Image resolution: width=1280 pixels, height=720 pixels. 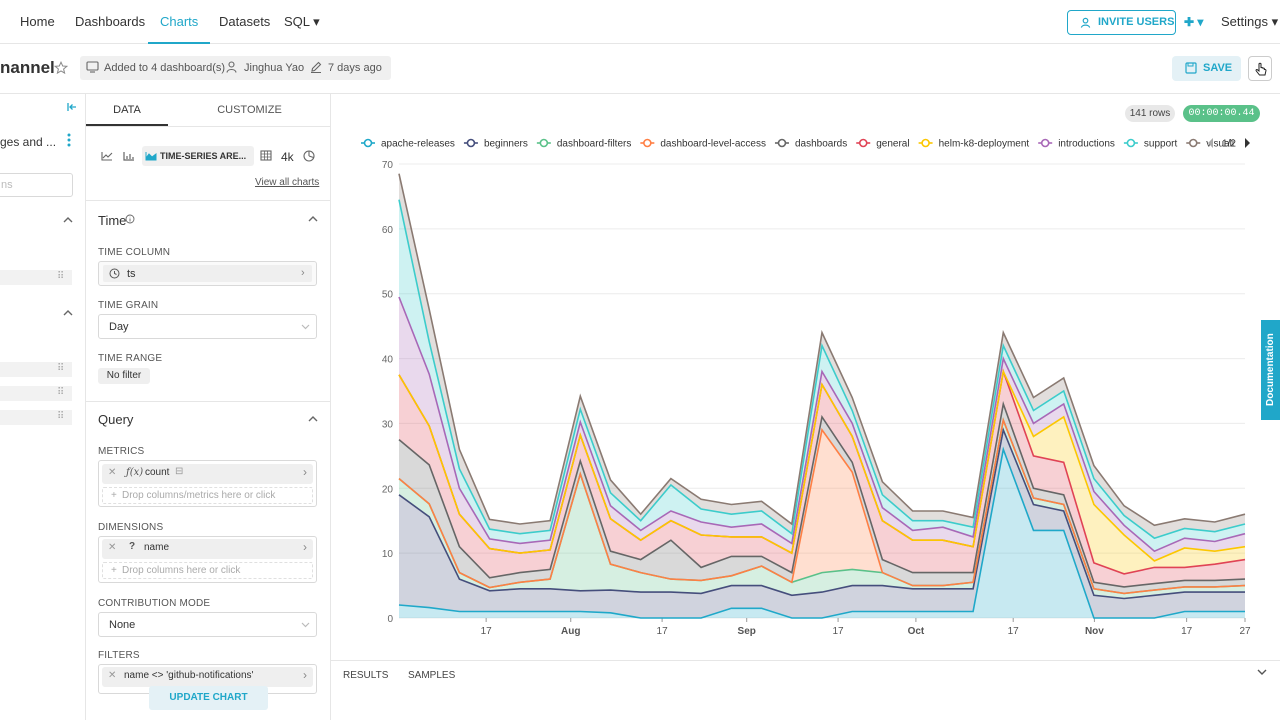 I want to click on chevron-down-icon, so click(x=1262, y=672).